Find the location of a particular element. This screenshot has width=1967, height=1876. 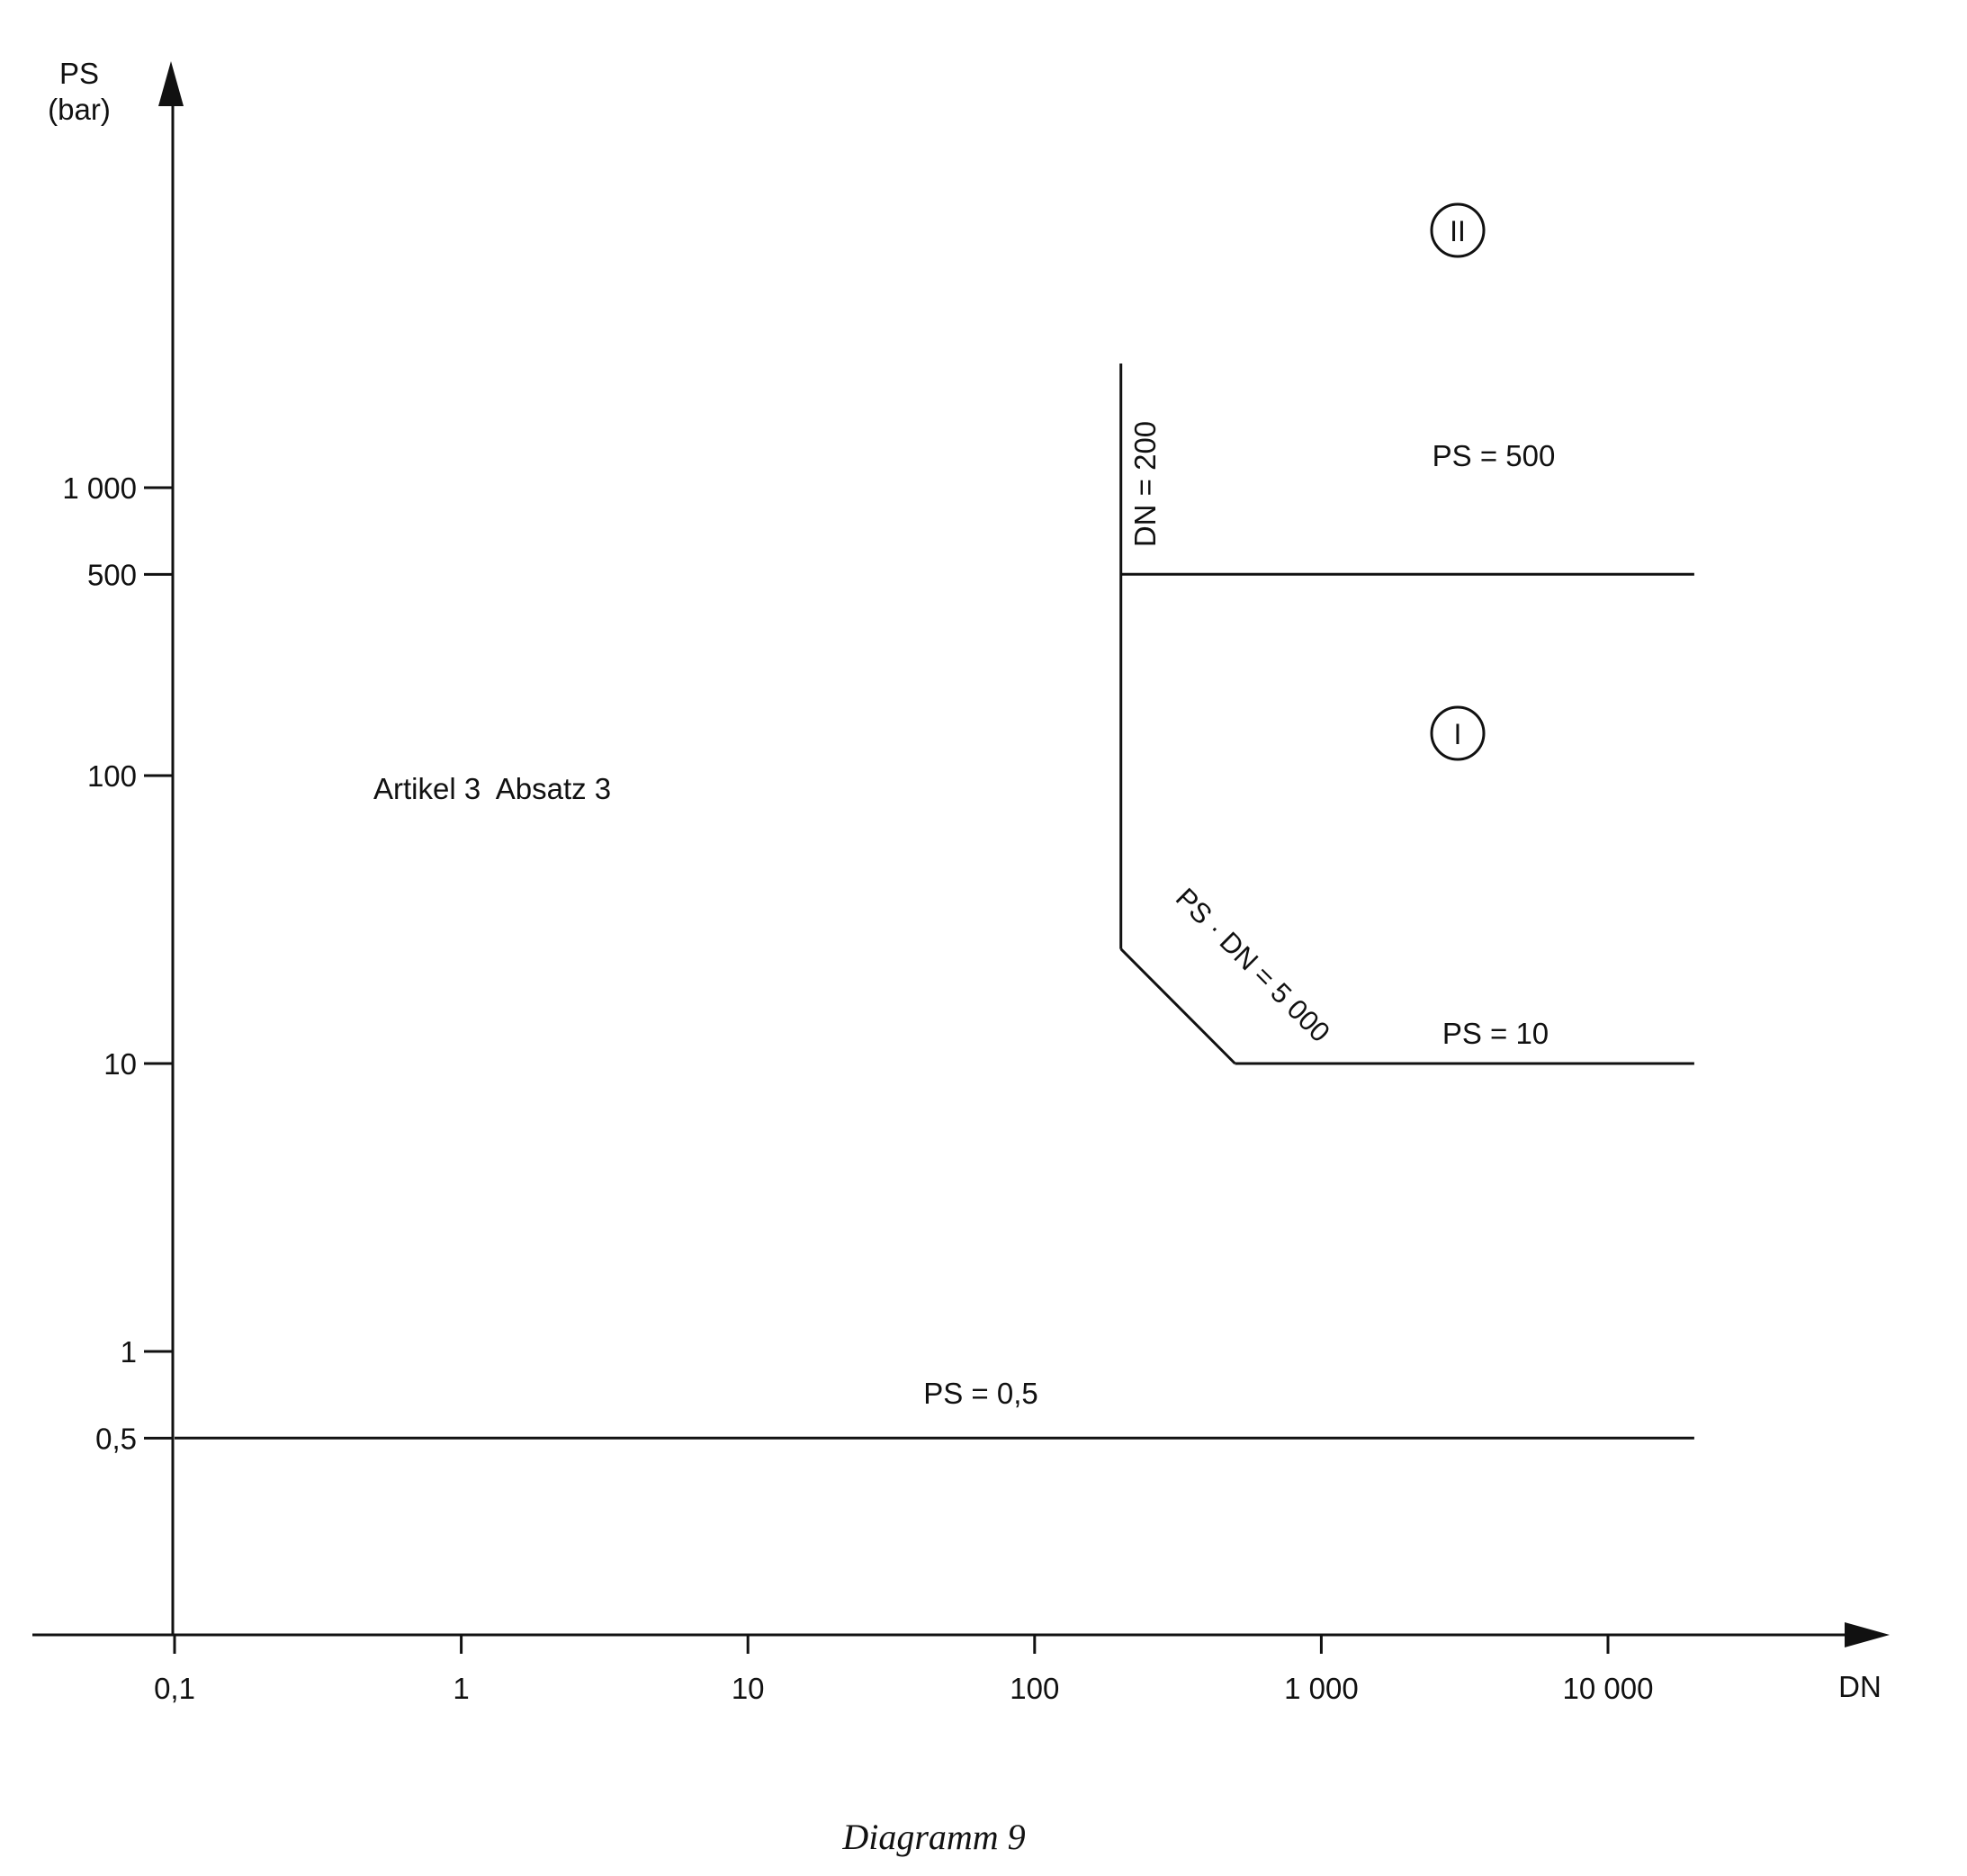

x-tick-label: 1 000 is located at coordinates (1321, 1688).